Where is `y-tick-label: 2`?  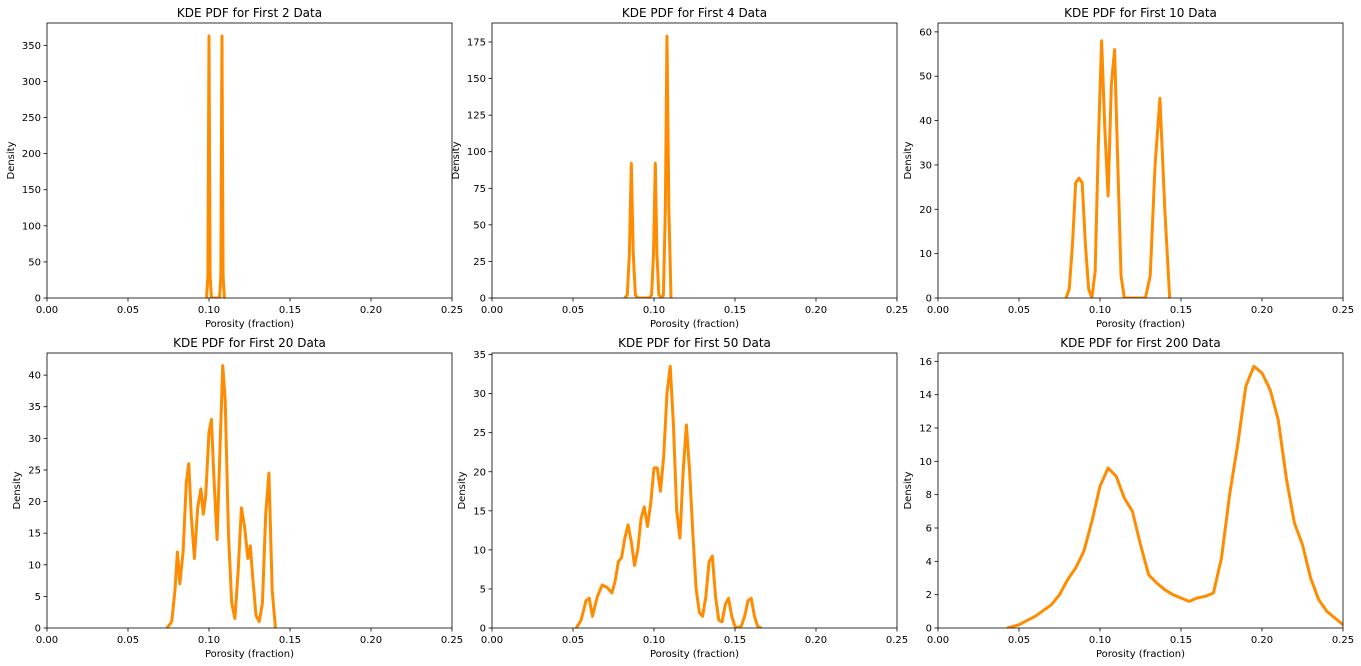 y-tick-label: 2 is located at coordinates (929, 595).